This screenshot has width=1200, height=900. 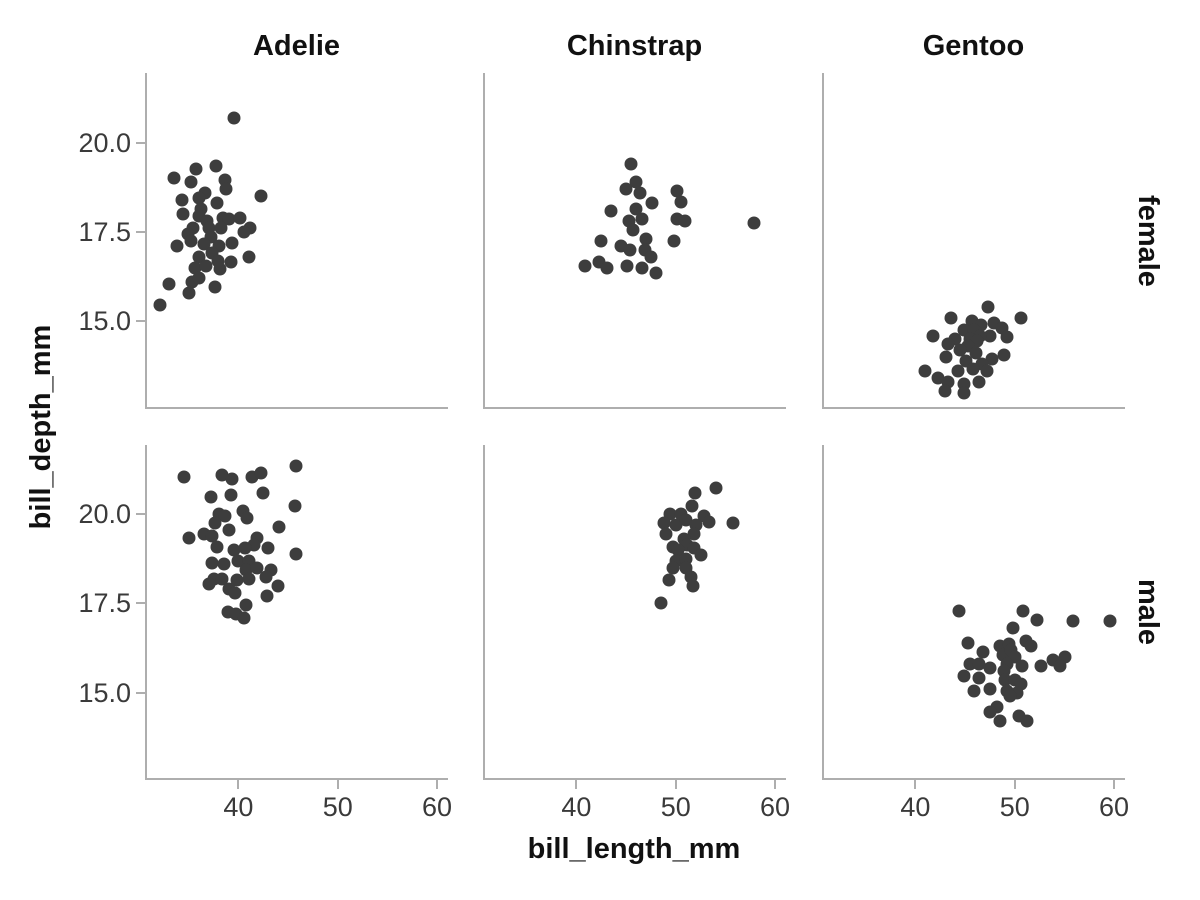 I want to click on x-tick-label: 40, so click(x=576, y=807).